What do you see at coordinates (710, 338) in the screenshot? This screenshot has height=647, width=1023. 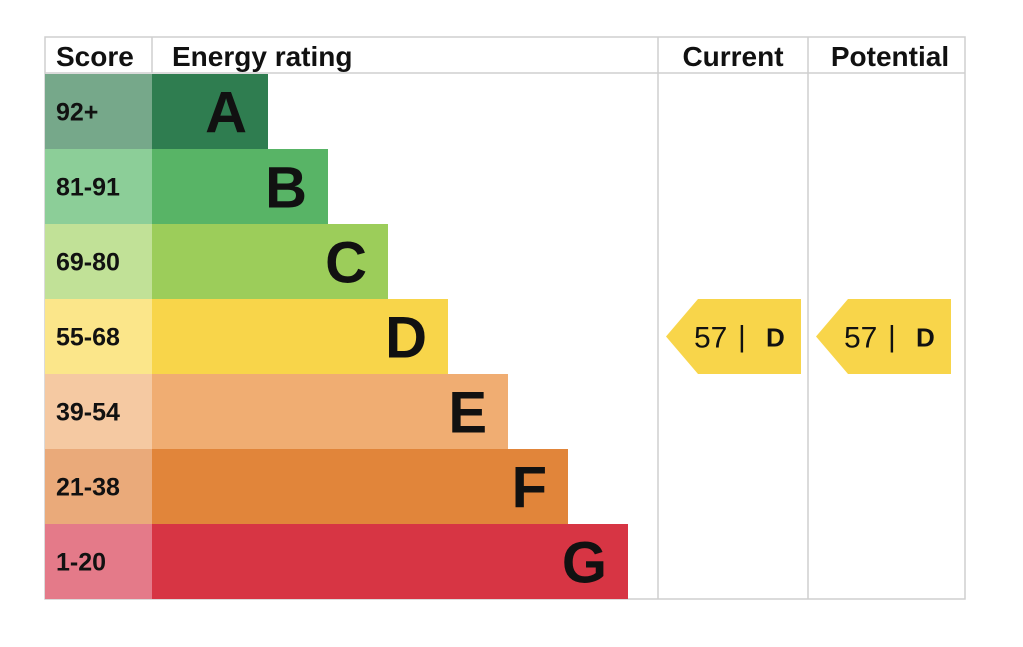 I see `current-score-value: 57` at bounding box center [710, 338].